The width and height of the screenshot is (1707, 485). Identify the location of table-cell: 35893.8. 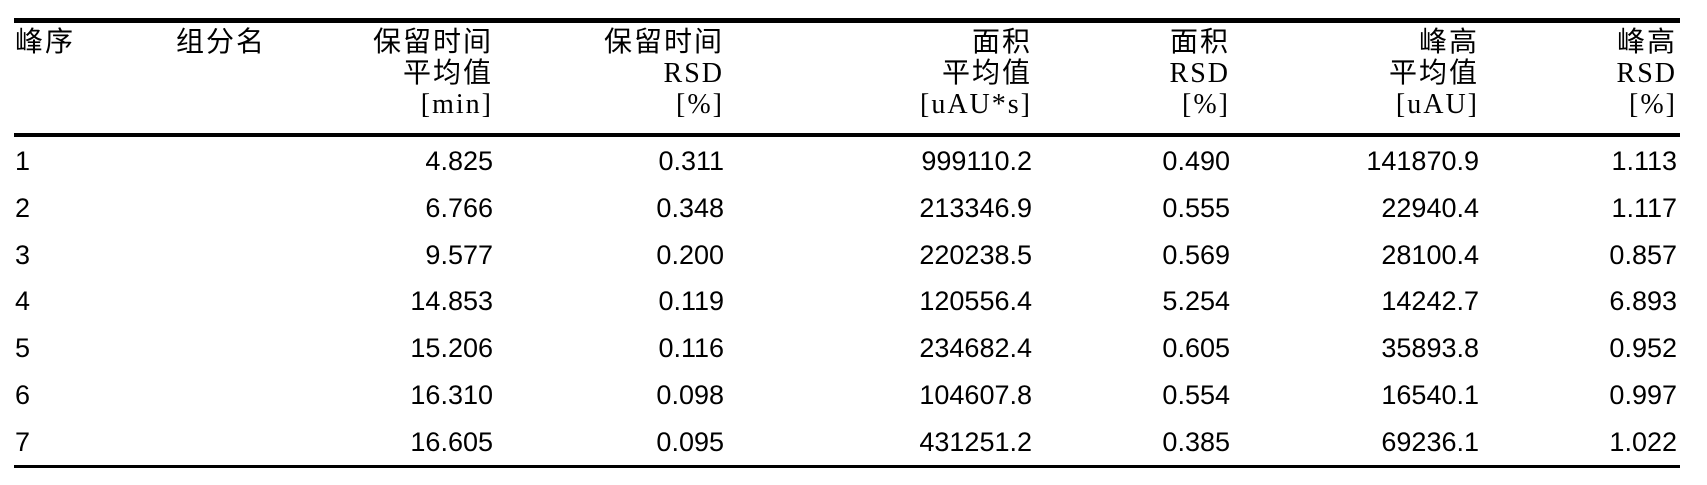
(1430, 348).